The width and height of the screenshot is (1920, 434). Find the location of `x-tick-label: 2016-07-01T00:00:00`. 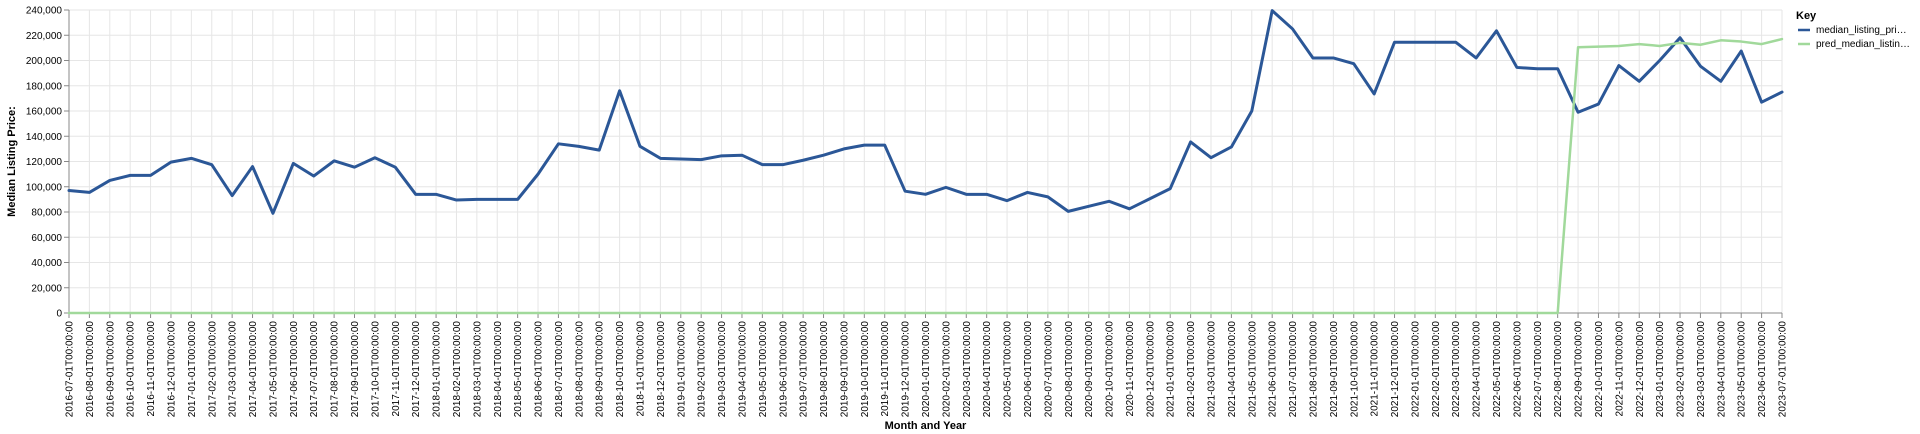

x-tick-label: 2016-07-01T00:00:00 is located at coordinates (70, 369).